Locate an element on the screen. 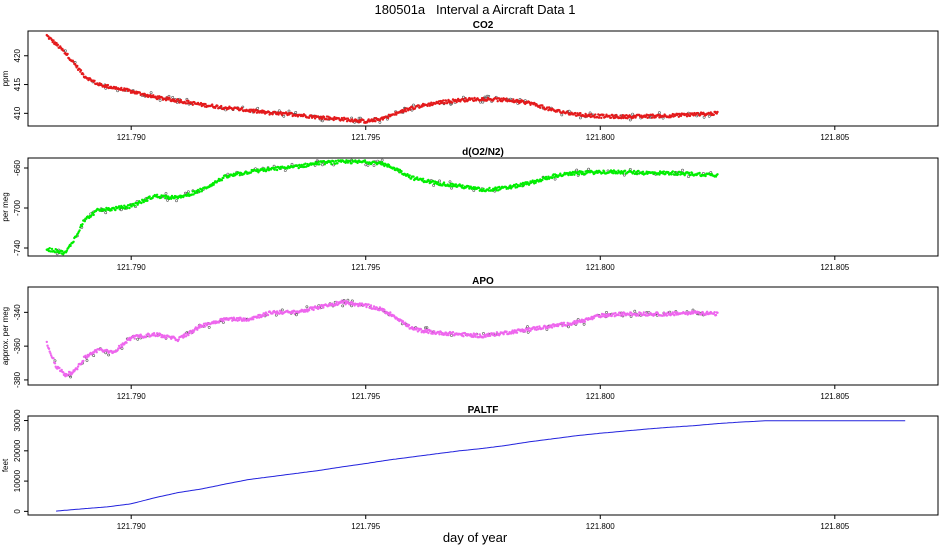  y-tick-label: -700 is located at coordinates (17, 207).